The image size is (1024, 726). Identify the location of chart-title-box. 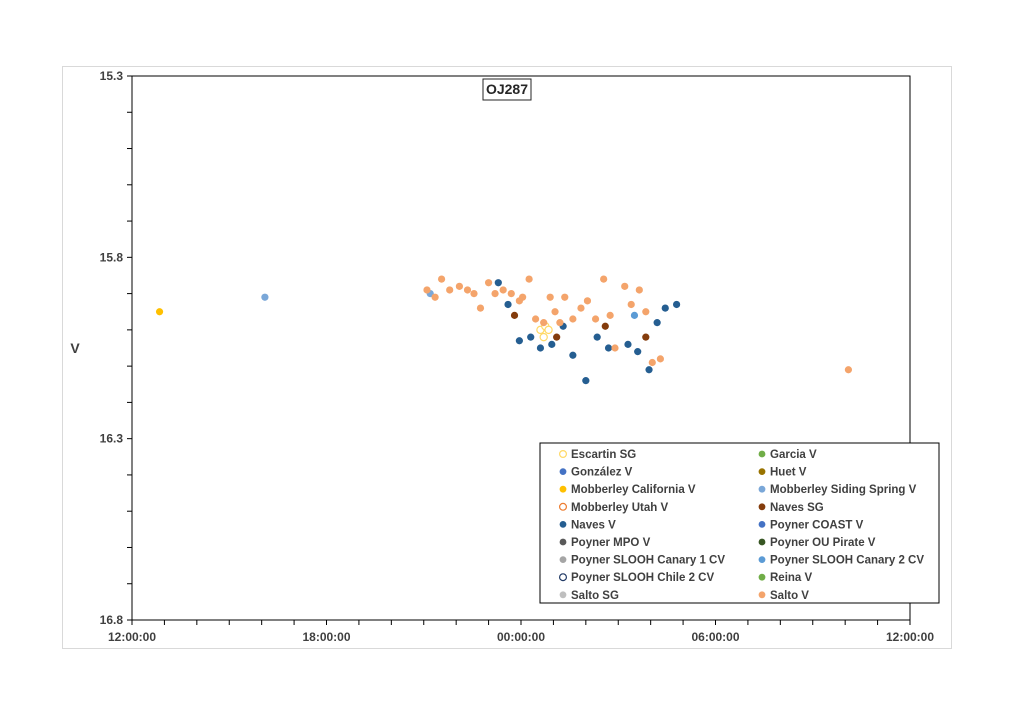
(507, 89).